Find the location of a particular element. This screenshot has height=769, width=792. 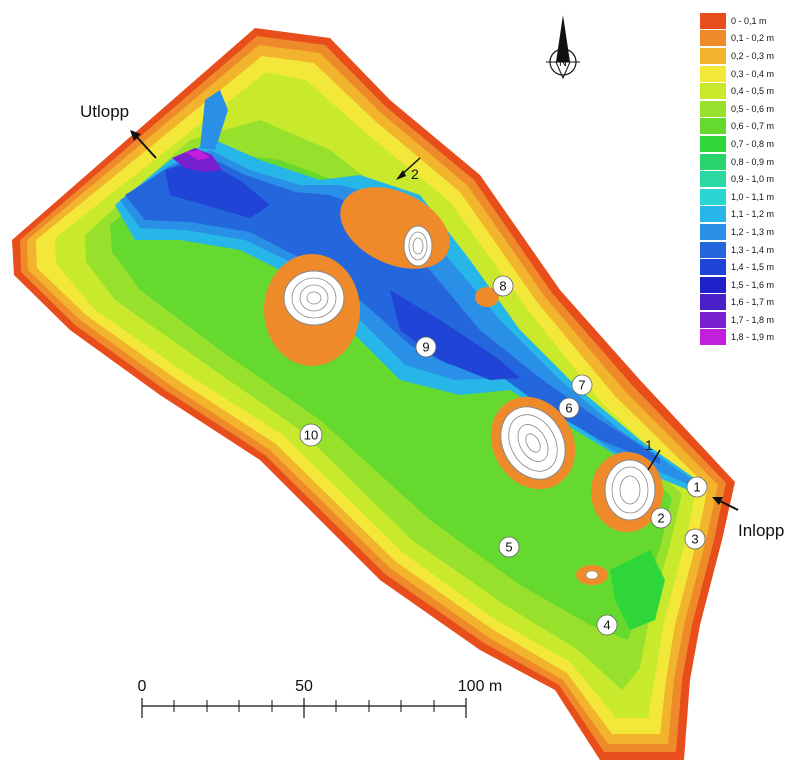

legend-label: 0,8 - 0,9 m is located at coordinates (753, 161).